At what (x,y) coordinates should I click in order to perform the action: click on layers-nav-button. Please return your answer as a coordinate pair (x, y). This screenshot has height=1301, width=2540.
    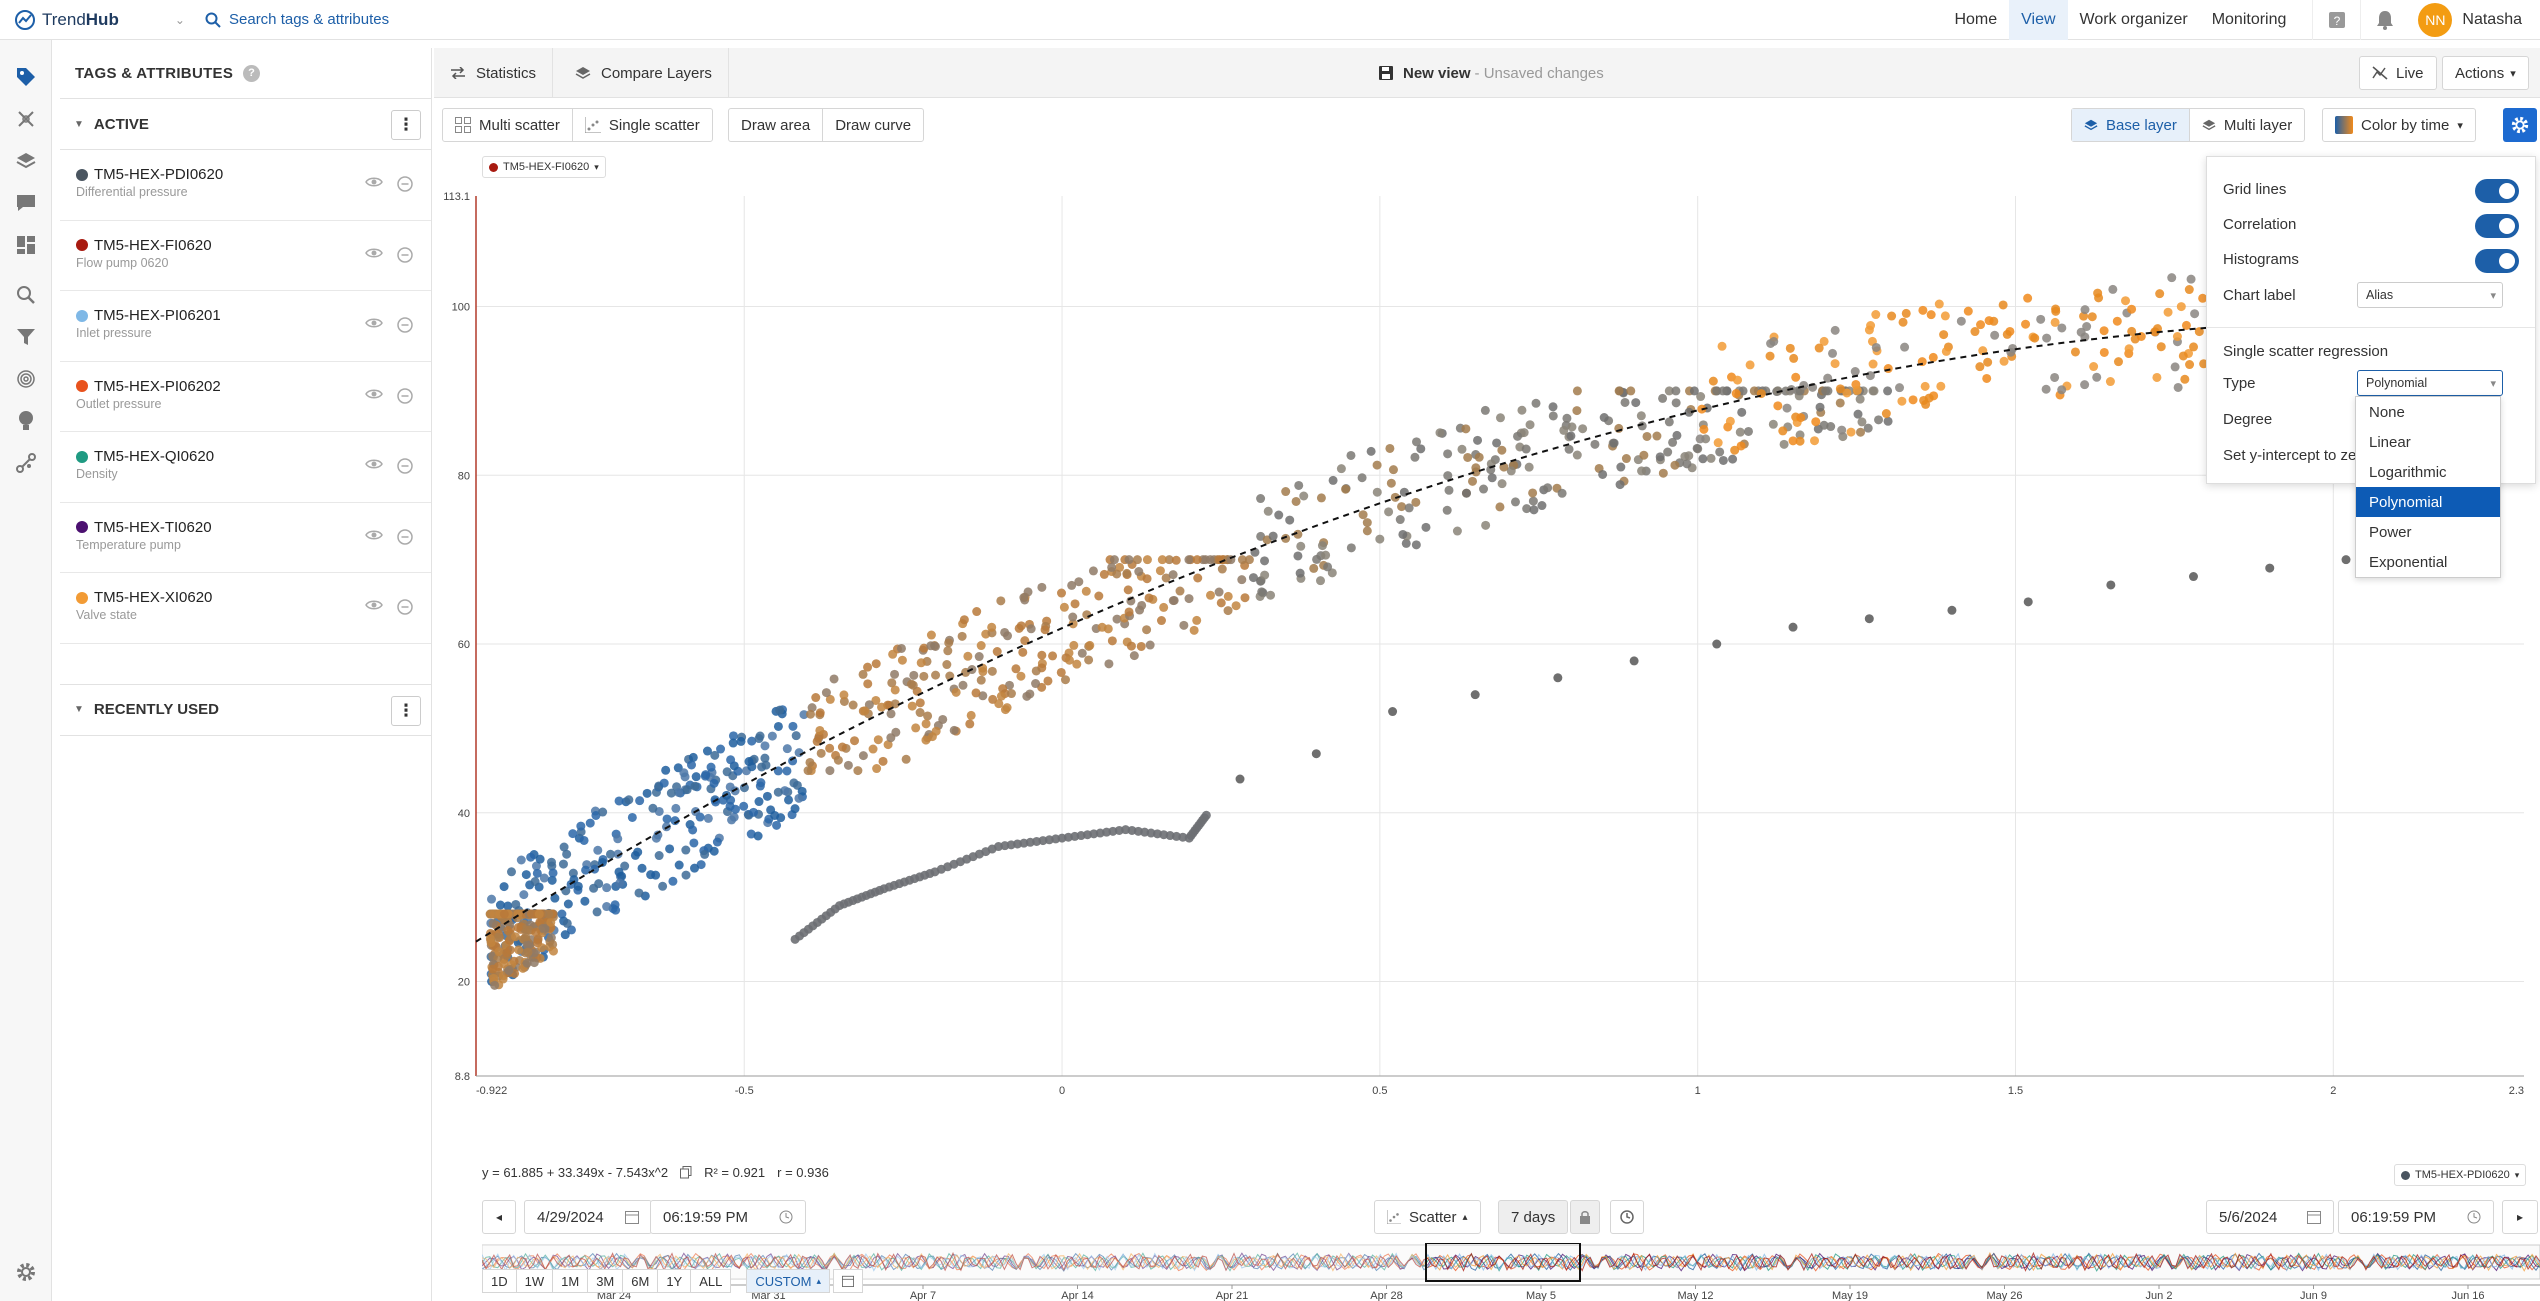
    Looking at the image, I should click on (26, 161).